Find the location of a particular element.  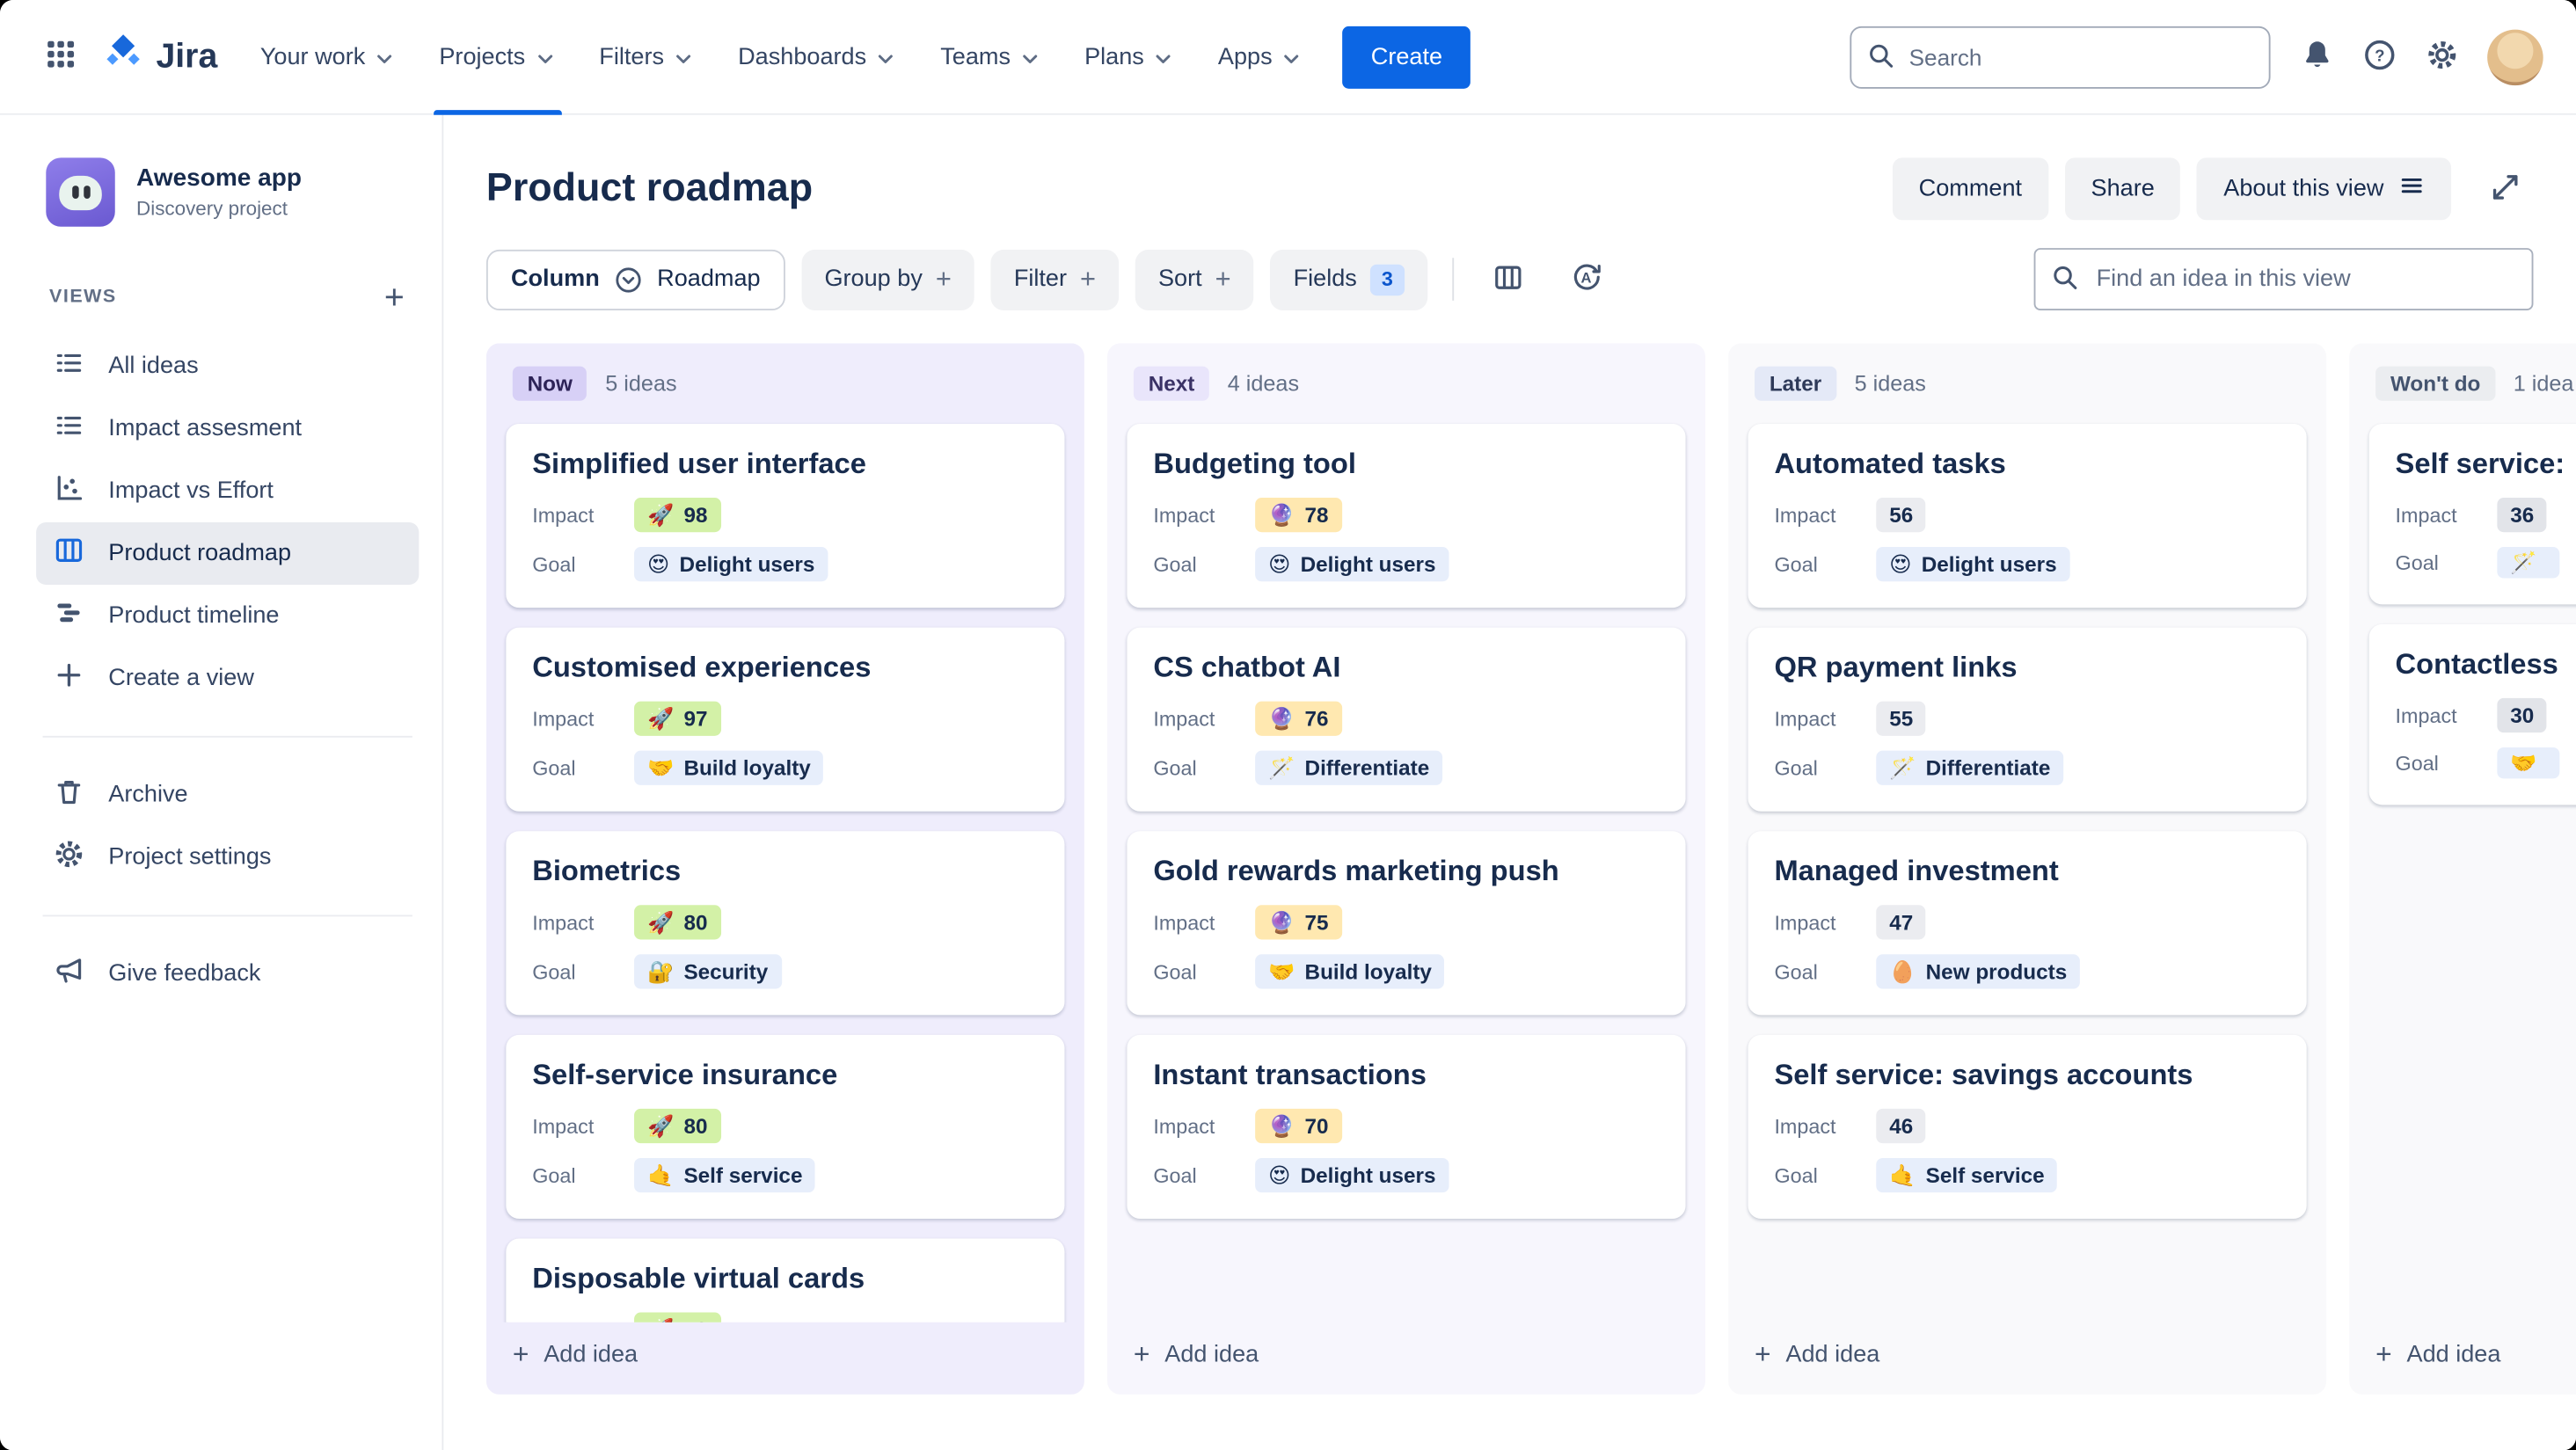

project-header: Awesome app Discovery project is located at coordinates (232, 192).